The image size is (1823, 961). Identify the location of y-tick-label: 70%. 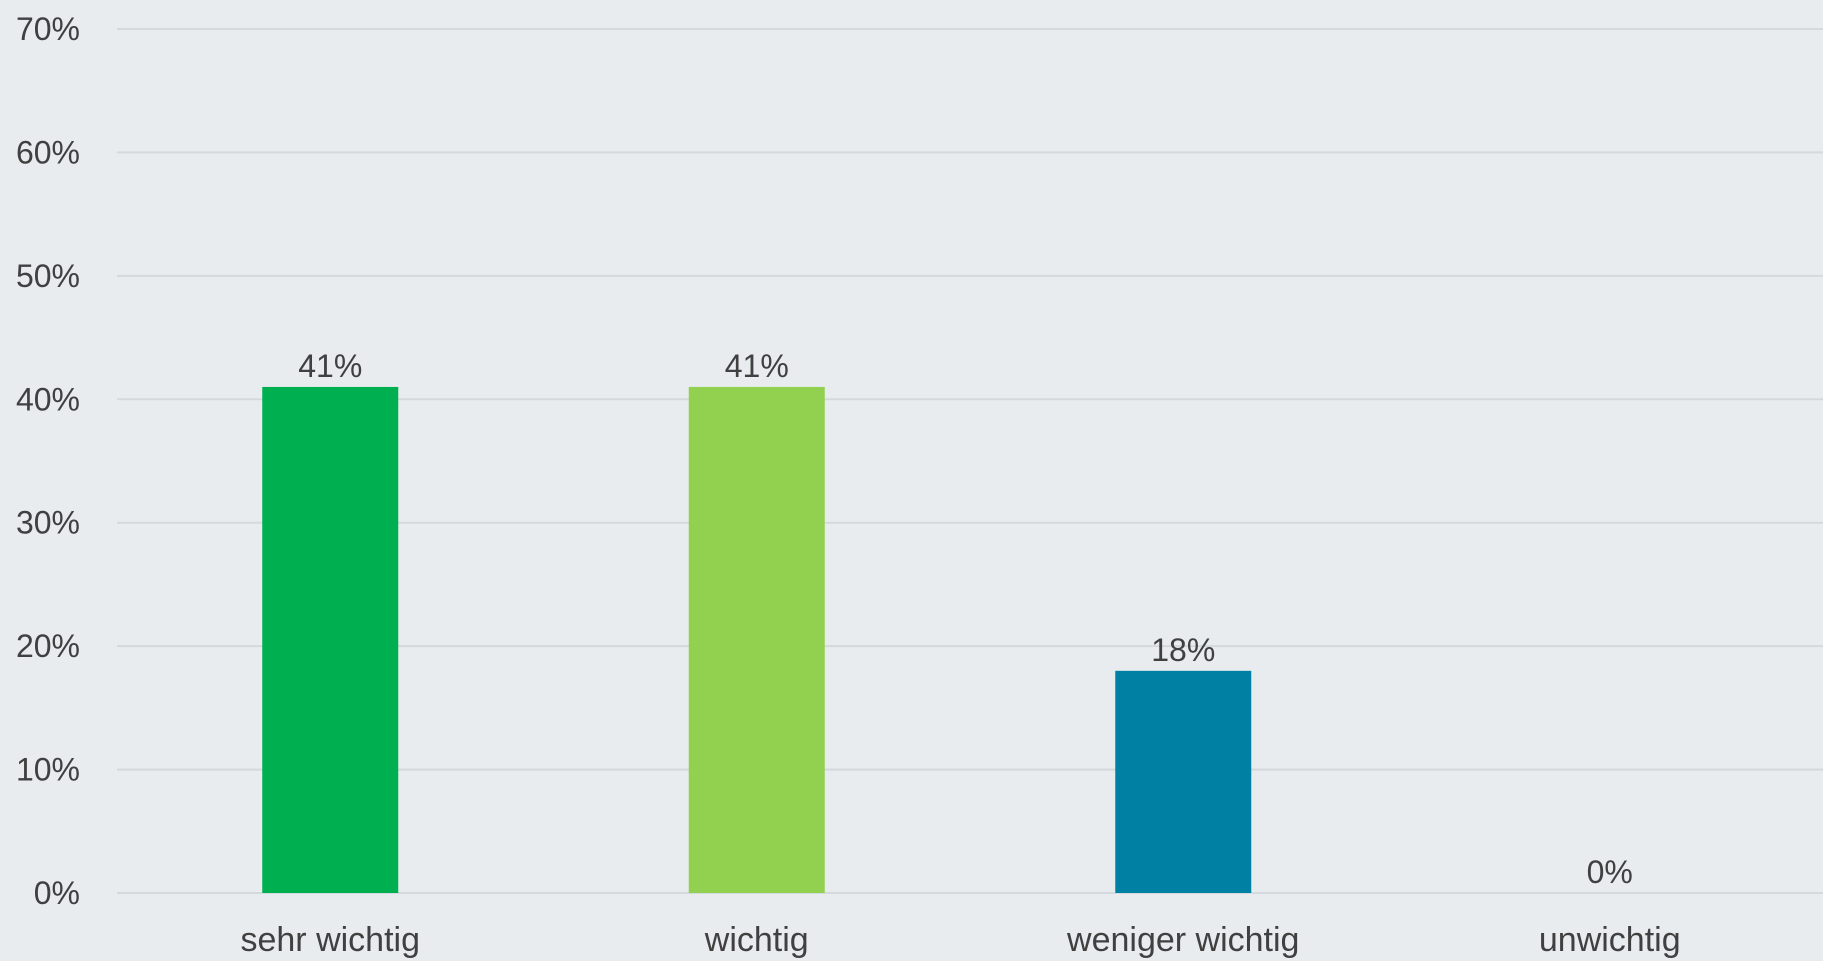
(48, 29).